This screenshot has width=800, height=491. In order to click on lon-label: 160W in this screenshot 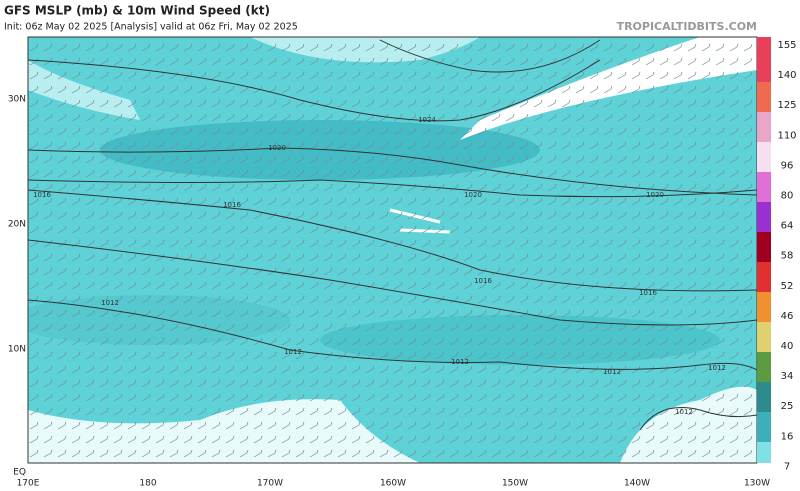, I will do `click(393, 484)`.